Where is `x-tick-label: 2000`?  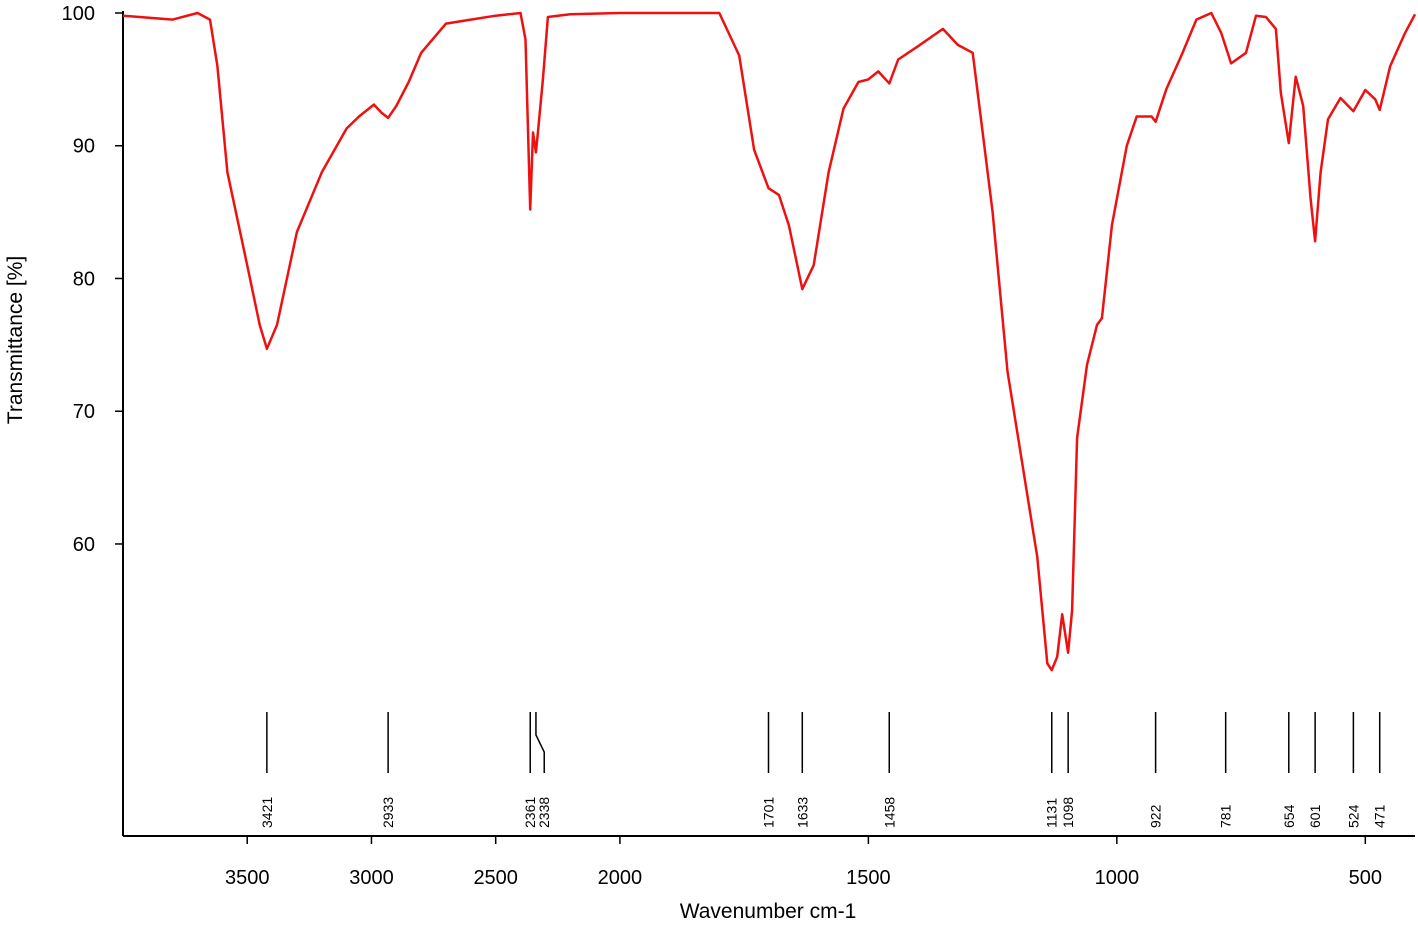
x-tick-label: 2000 is located at coordinates (620, 878).